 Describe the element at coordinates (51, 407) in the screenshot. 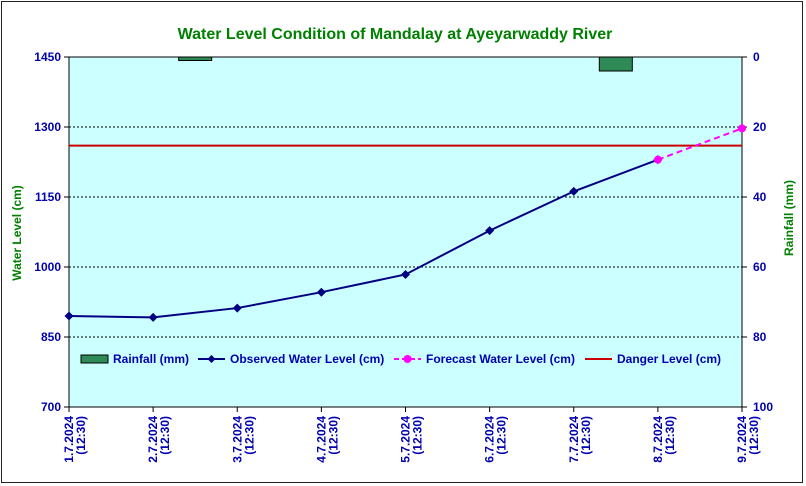

I see `y-left-tick-label: 700` at that location.